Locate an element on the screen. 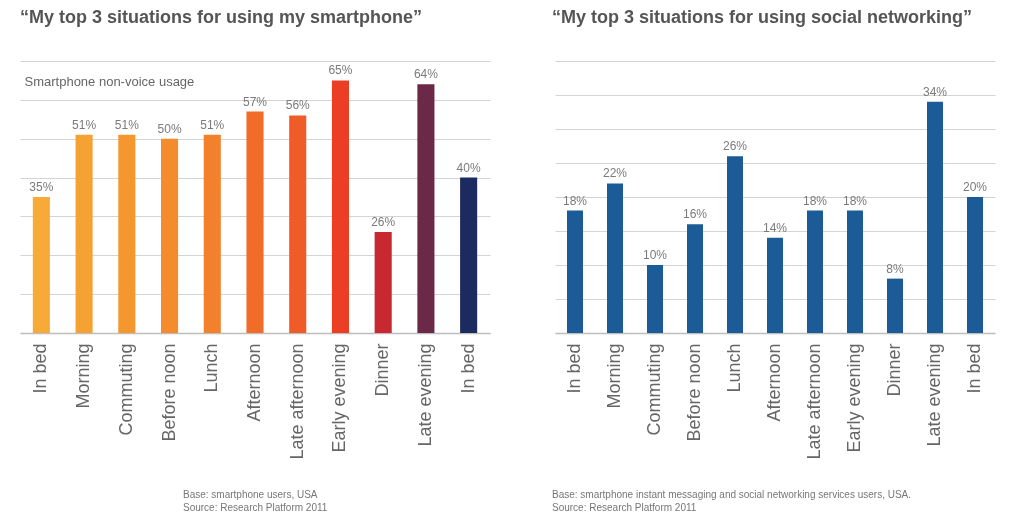  chart-title: “My top 3 situations for using social networking” is located at coordinates (762, 17).